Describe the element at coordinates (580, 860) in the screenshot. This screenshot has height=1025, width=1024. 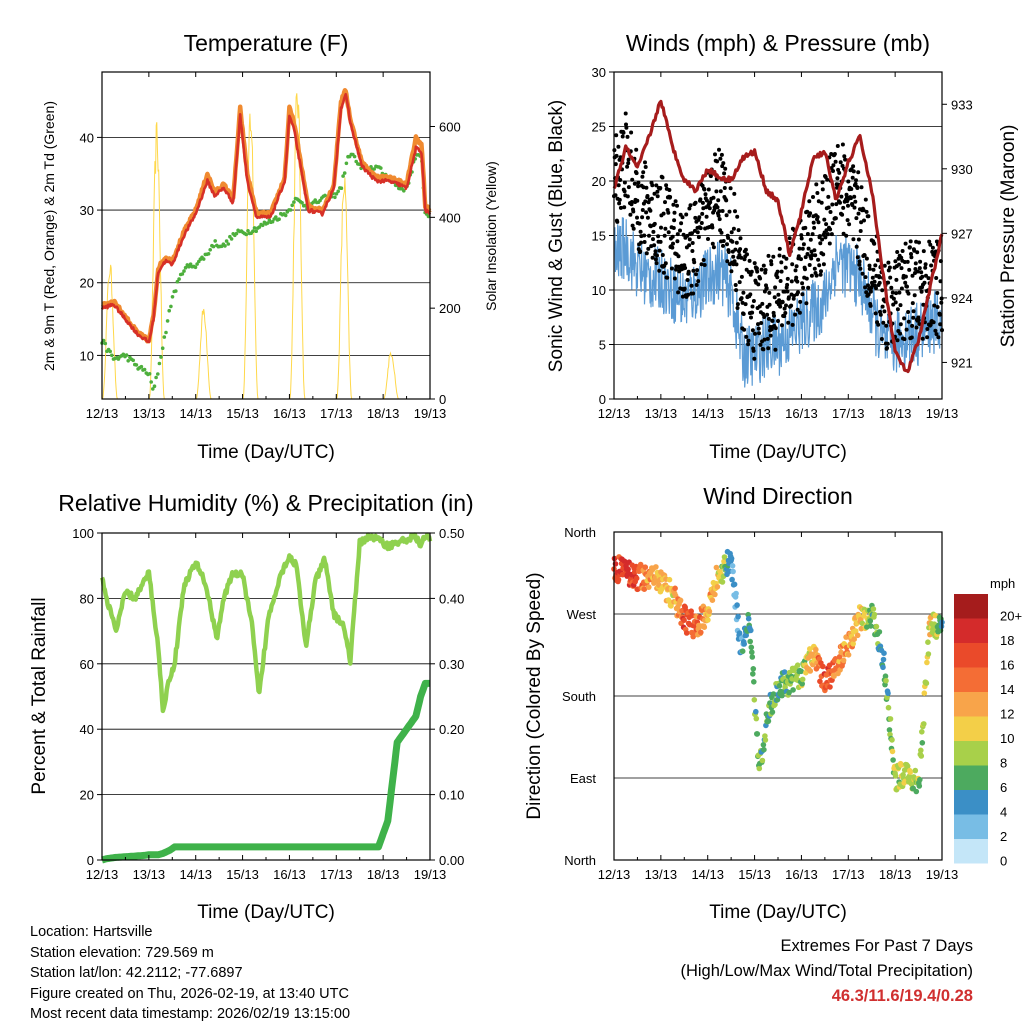
I see `direction-ytick-label: North` at that location.